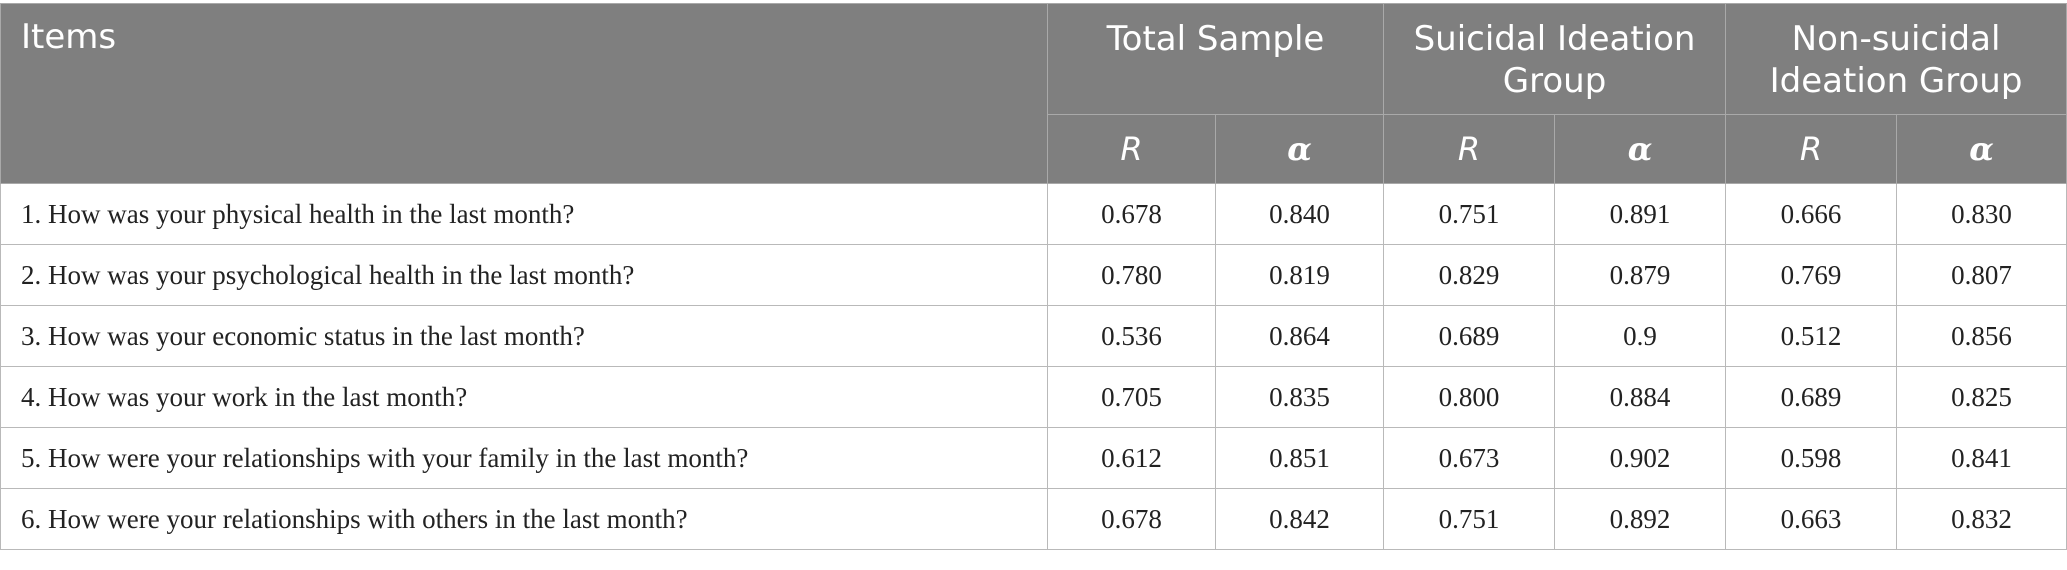 This screenshot has height=570, width=2067. Describe the element at coordinates (1981, 149) in the screenshot. I see `non-suicidal-alpha-header: α` at that location.